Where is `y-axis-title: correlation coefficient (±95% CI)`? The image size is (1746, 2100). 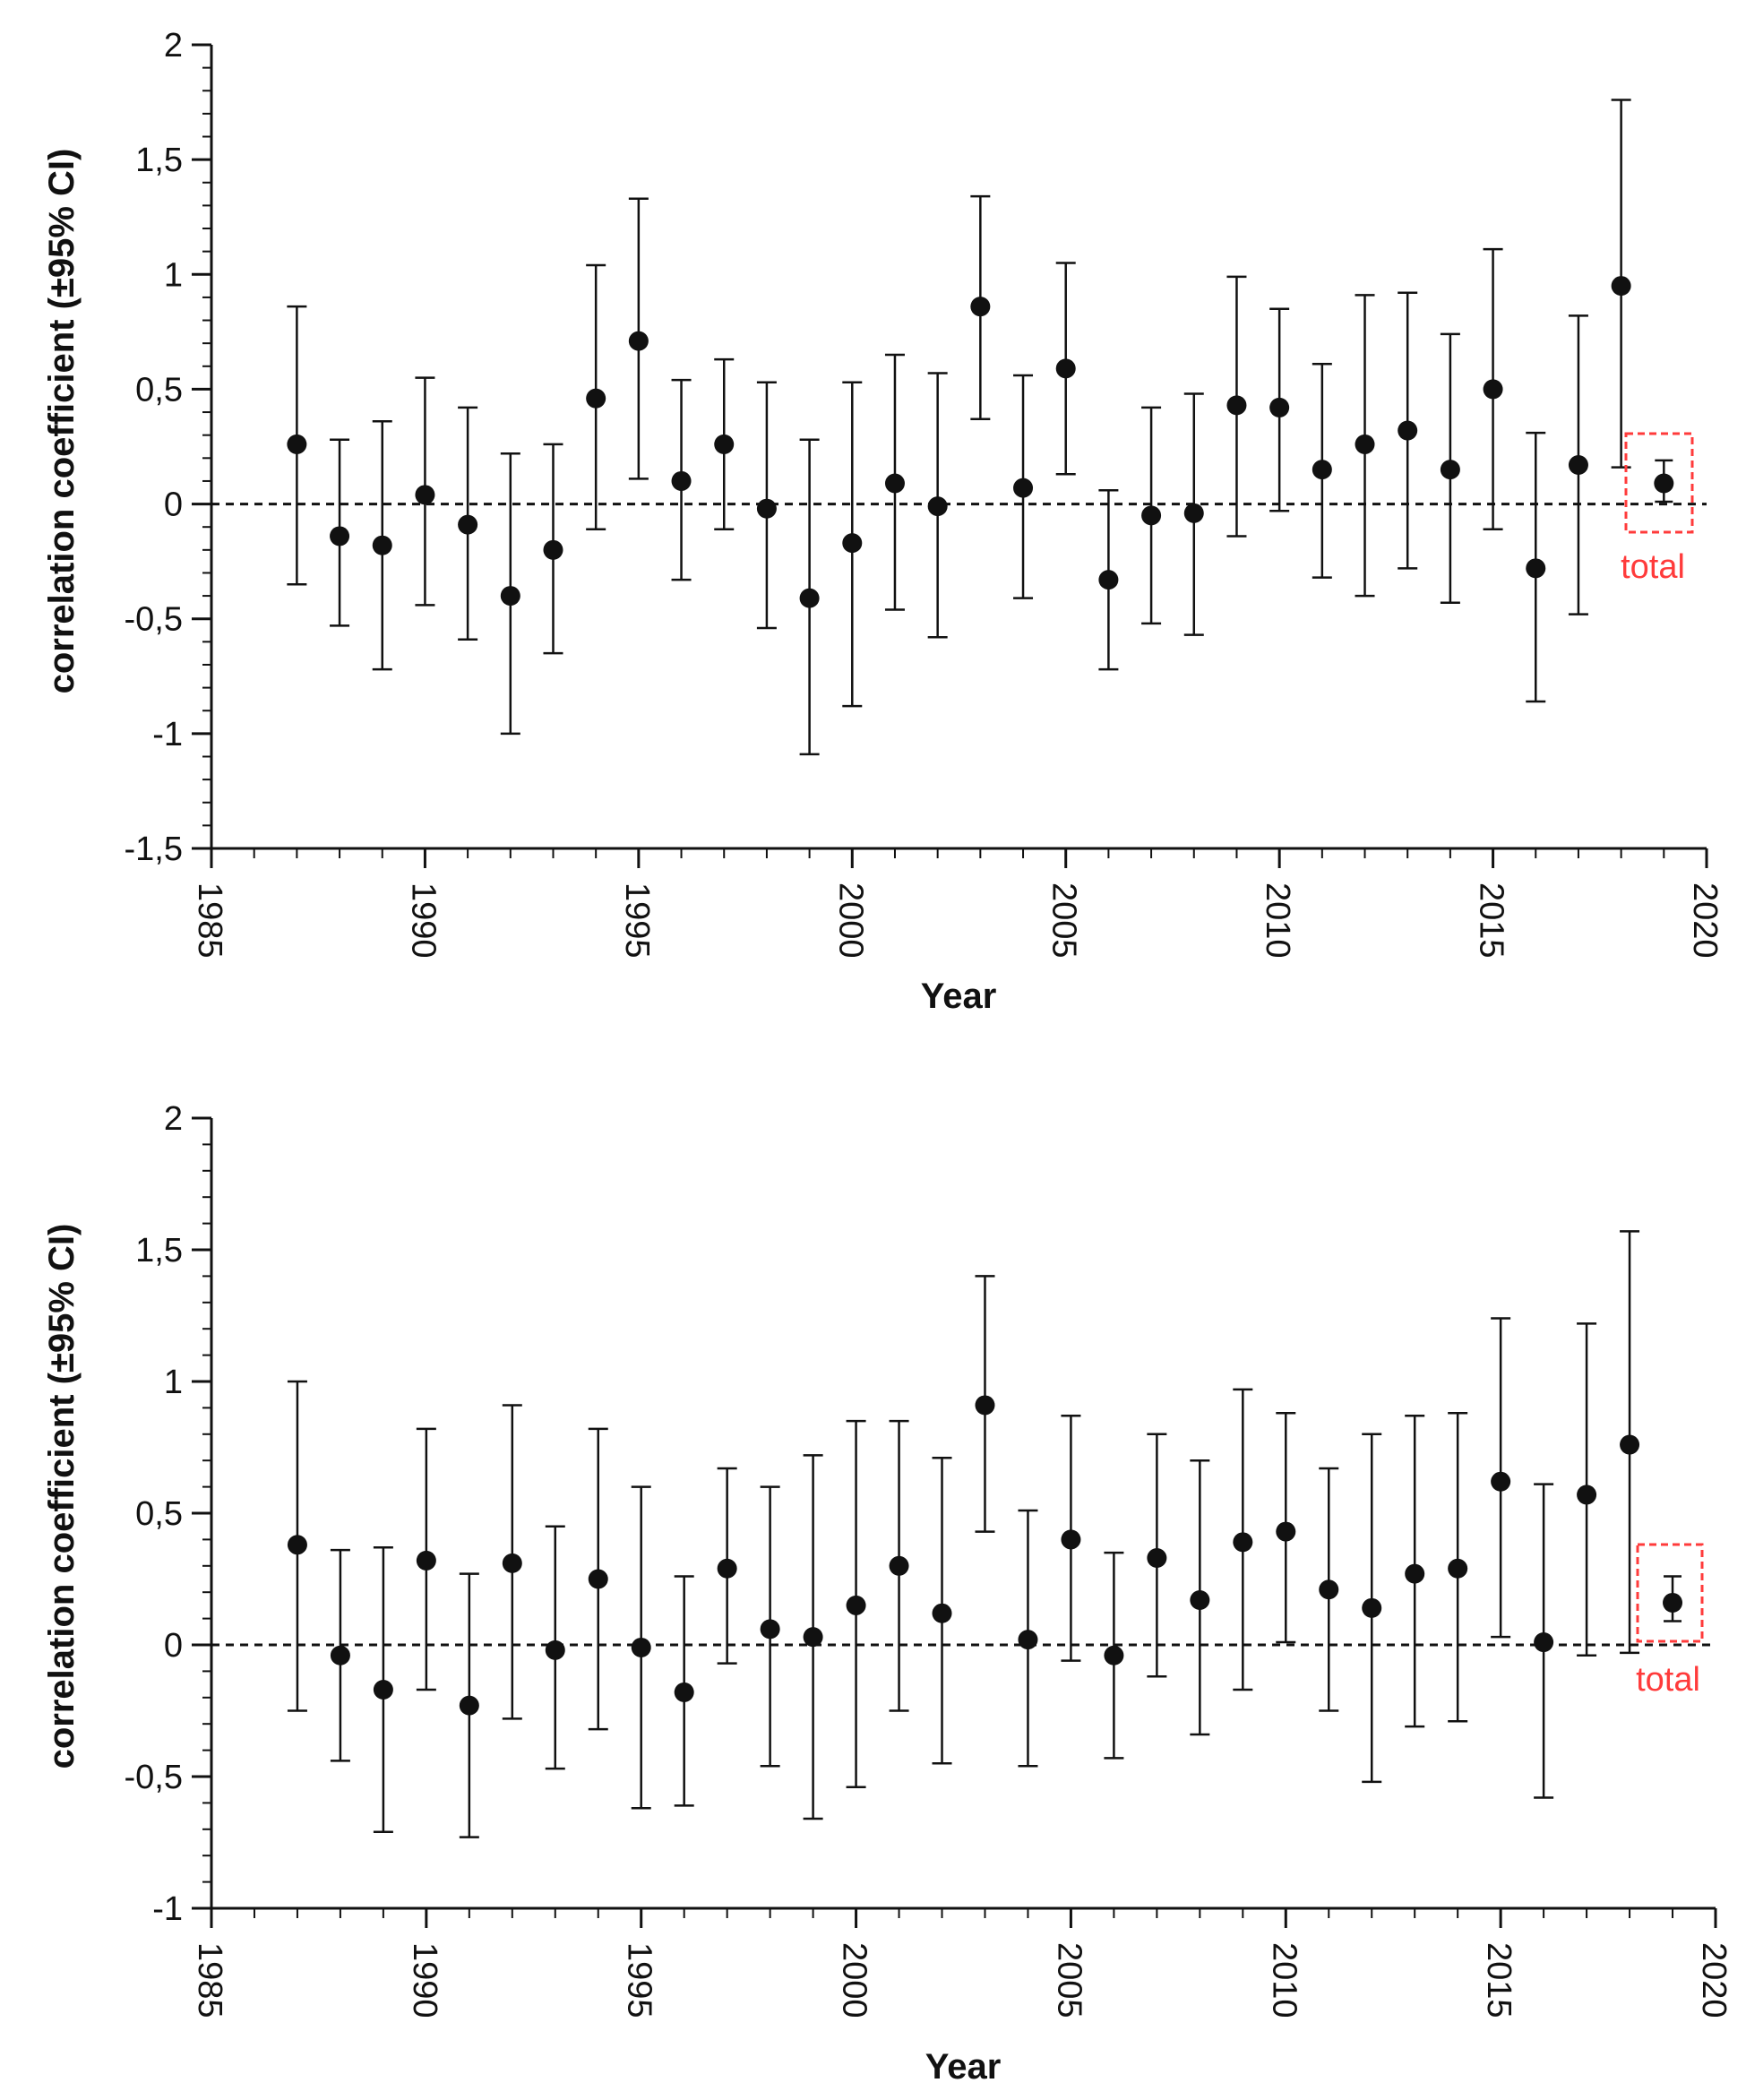
y-axis-title: correlation coefficient (±95% CI) is located at coordinates (62, 1496).